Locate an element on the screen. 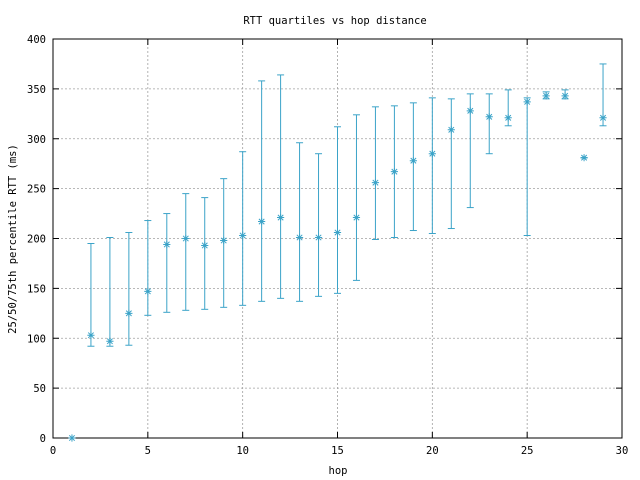 This screenshot has width=640, height=480. y-tick-label: 0 is located at coordinates (43, 439).